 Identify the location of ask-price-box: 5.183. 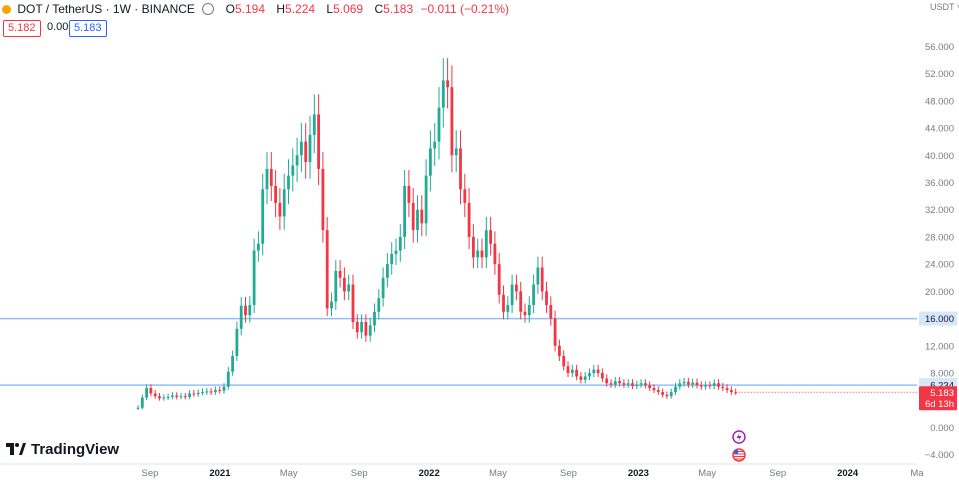
(88, 28).